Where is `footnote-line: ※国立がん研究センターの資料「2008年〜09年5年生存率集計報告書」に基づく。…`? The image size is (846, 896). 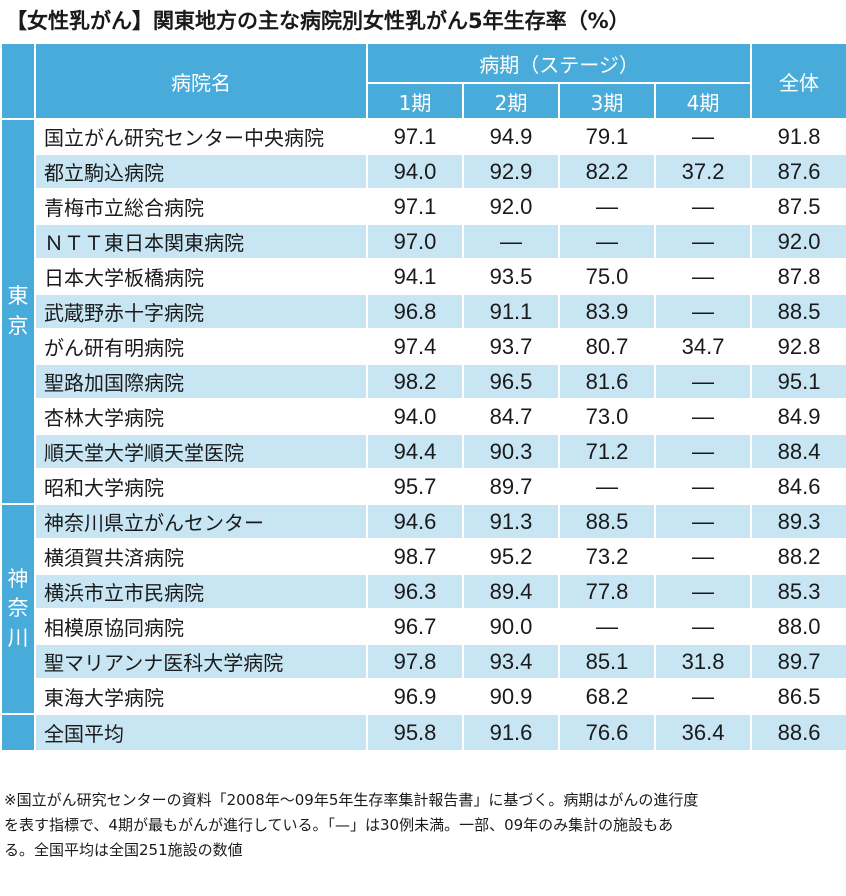 footnote-line: ※国立がん研究センターの資料「2008年〜09年5年生存率集計報告書」に基づく。… is located at coordinates (351, 800).